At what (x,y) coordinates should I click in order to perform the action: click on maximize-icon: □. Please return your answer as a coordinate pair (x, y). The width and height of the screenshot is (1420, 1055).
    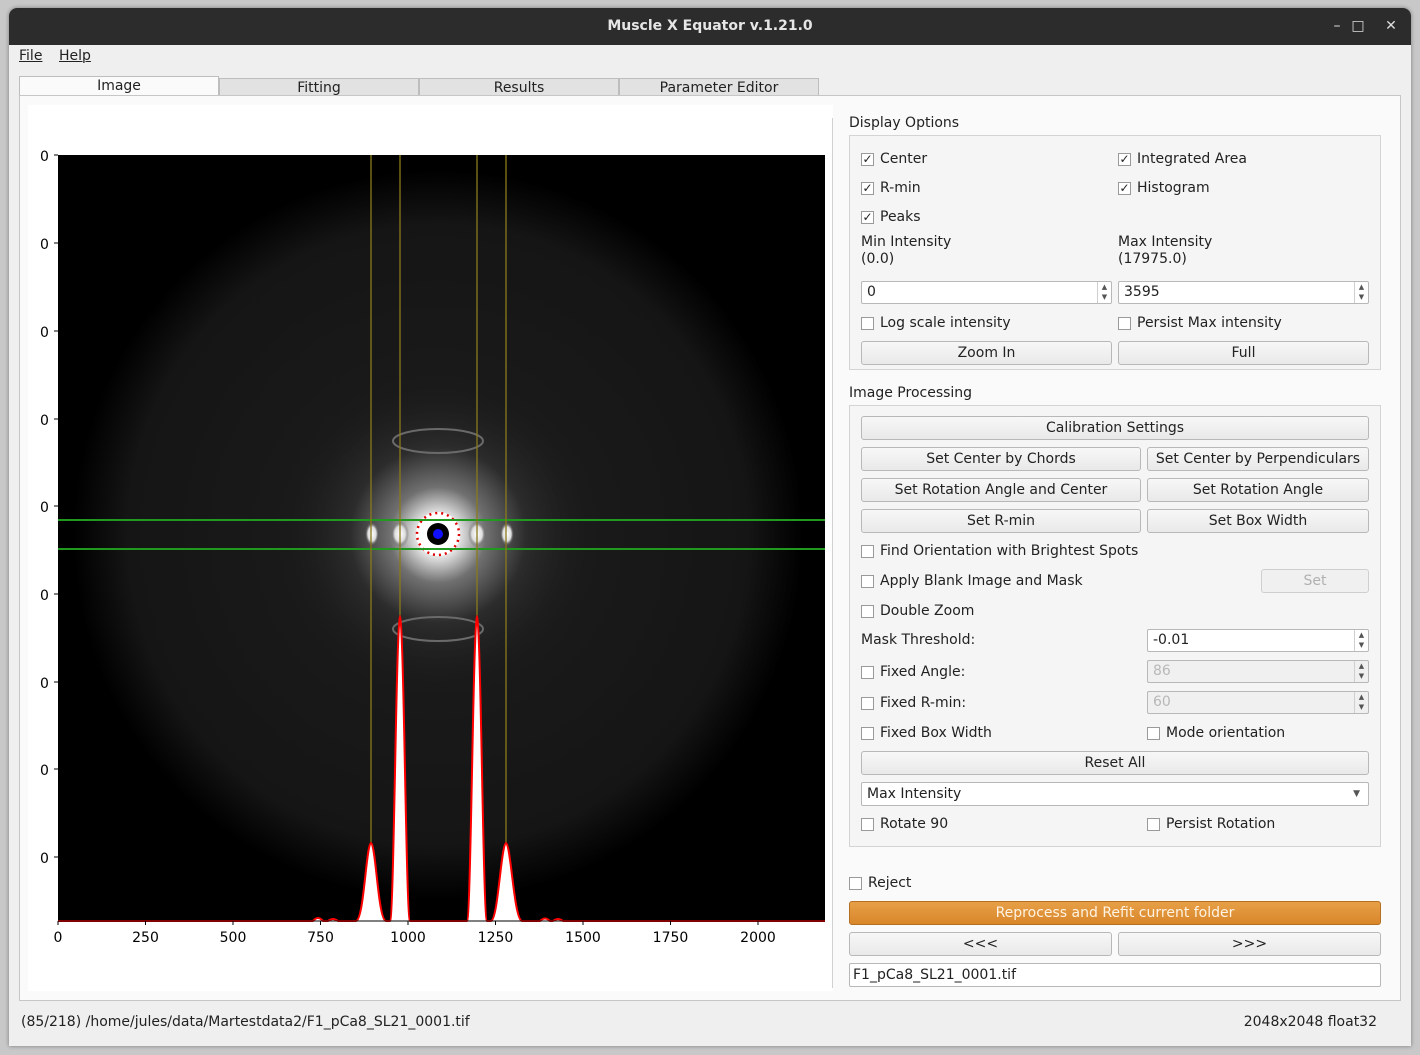
    Looking at the image, I should click on (1358, 26).